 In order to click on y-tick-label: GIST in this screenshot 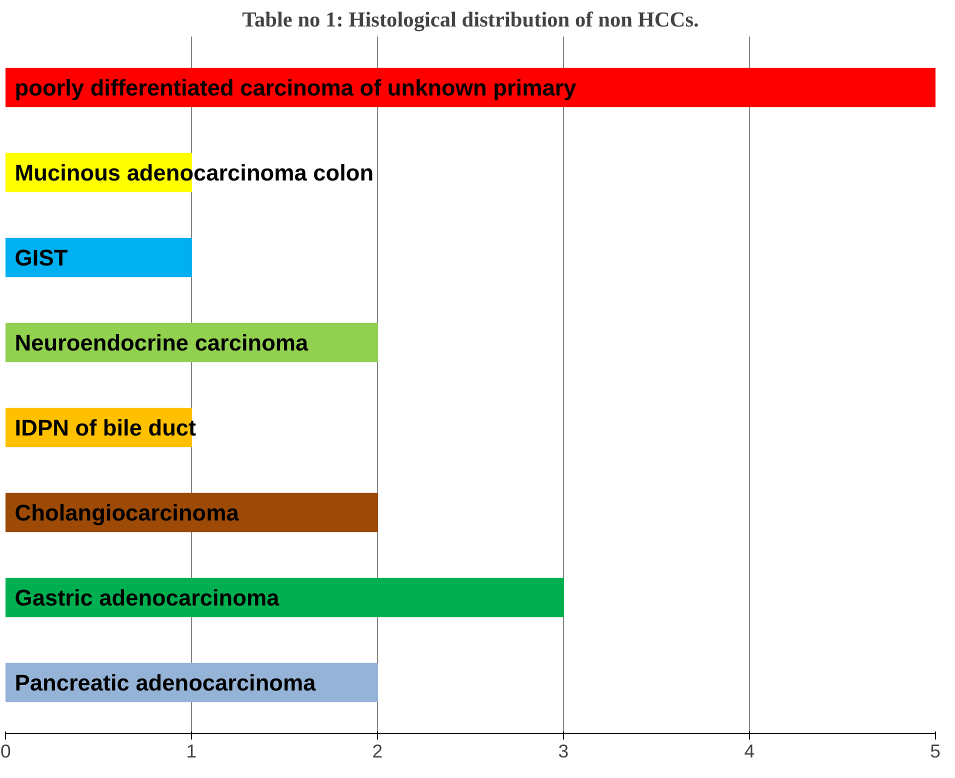, I will do `click(41, 257)`.